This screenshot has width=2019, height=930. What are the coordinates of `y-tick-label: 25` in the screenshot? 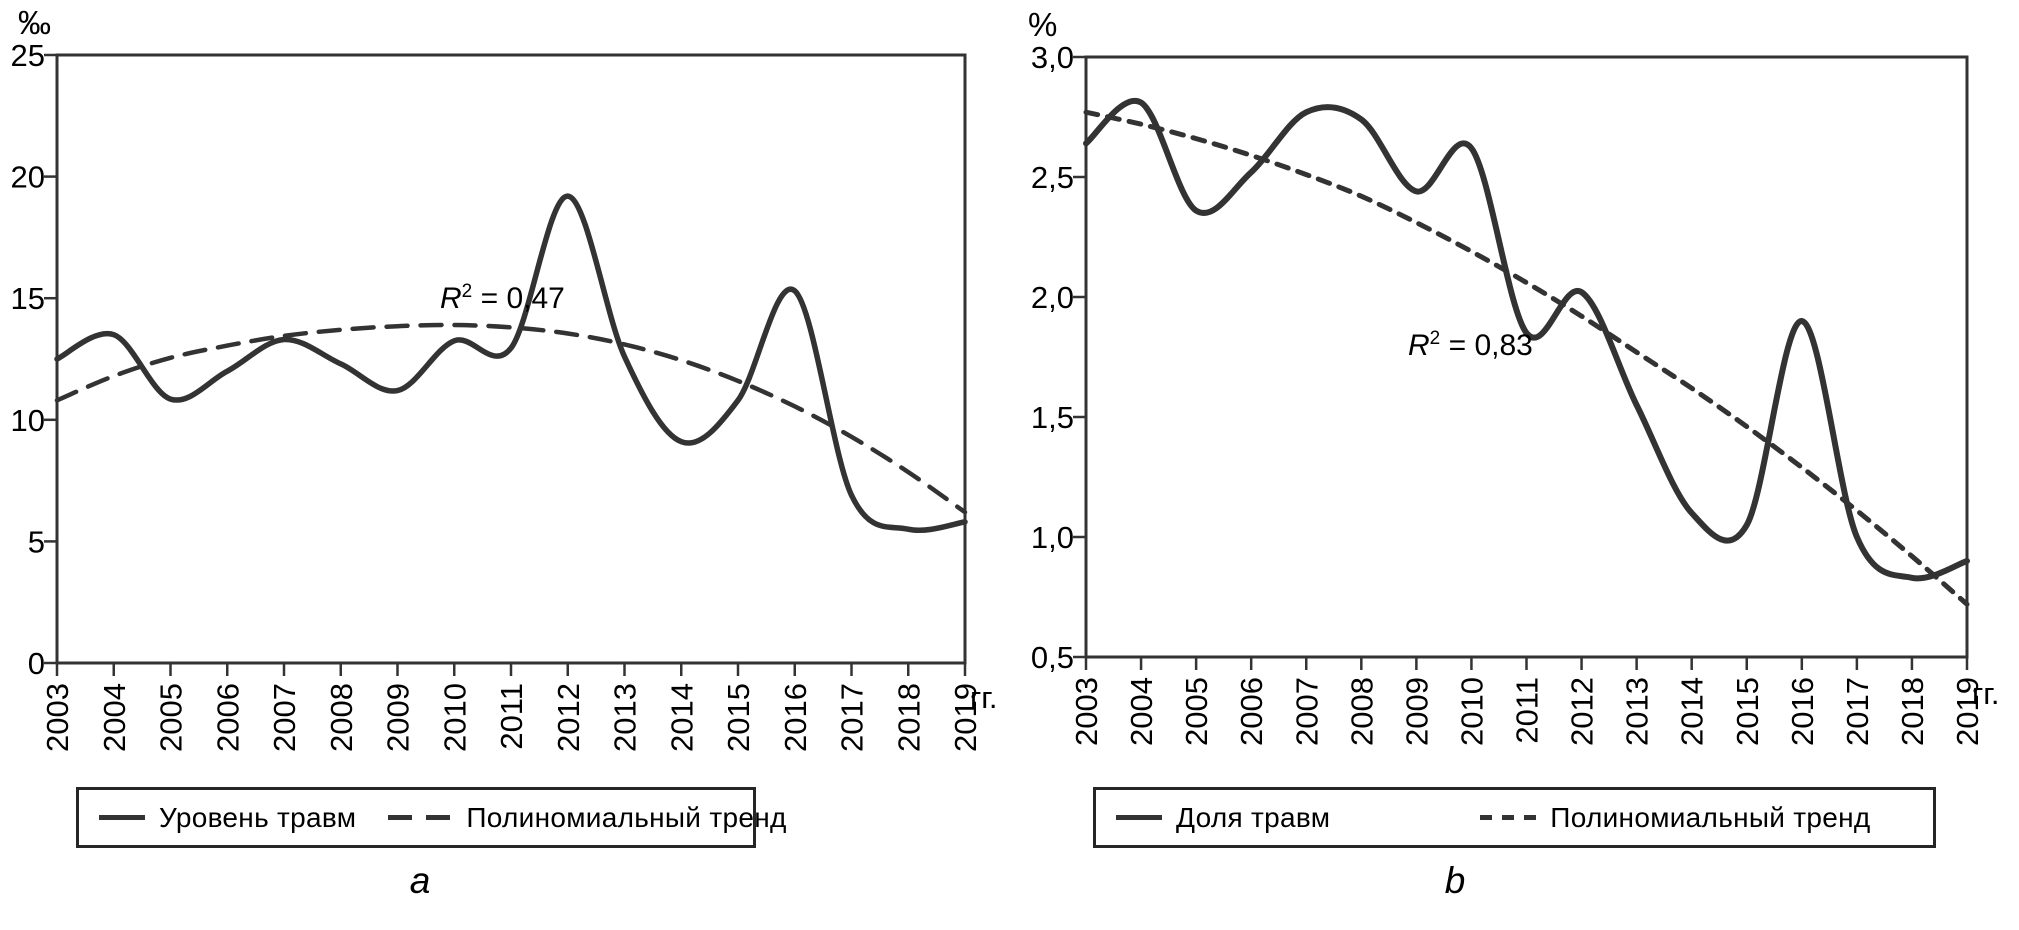 It's located at (28, 55).